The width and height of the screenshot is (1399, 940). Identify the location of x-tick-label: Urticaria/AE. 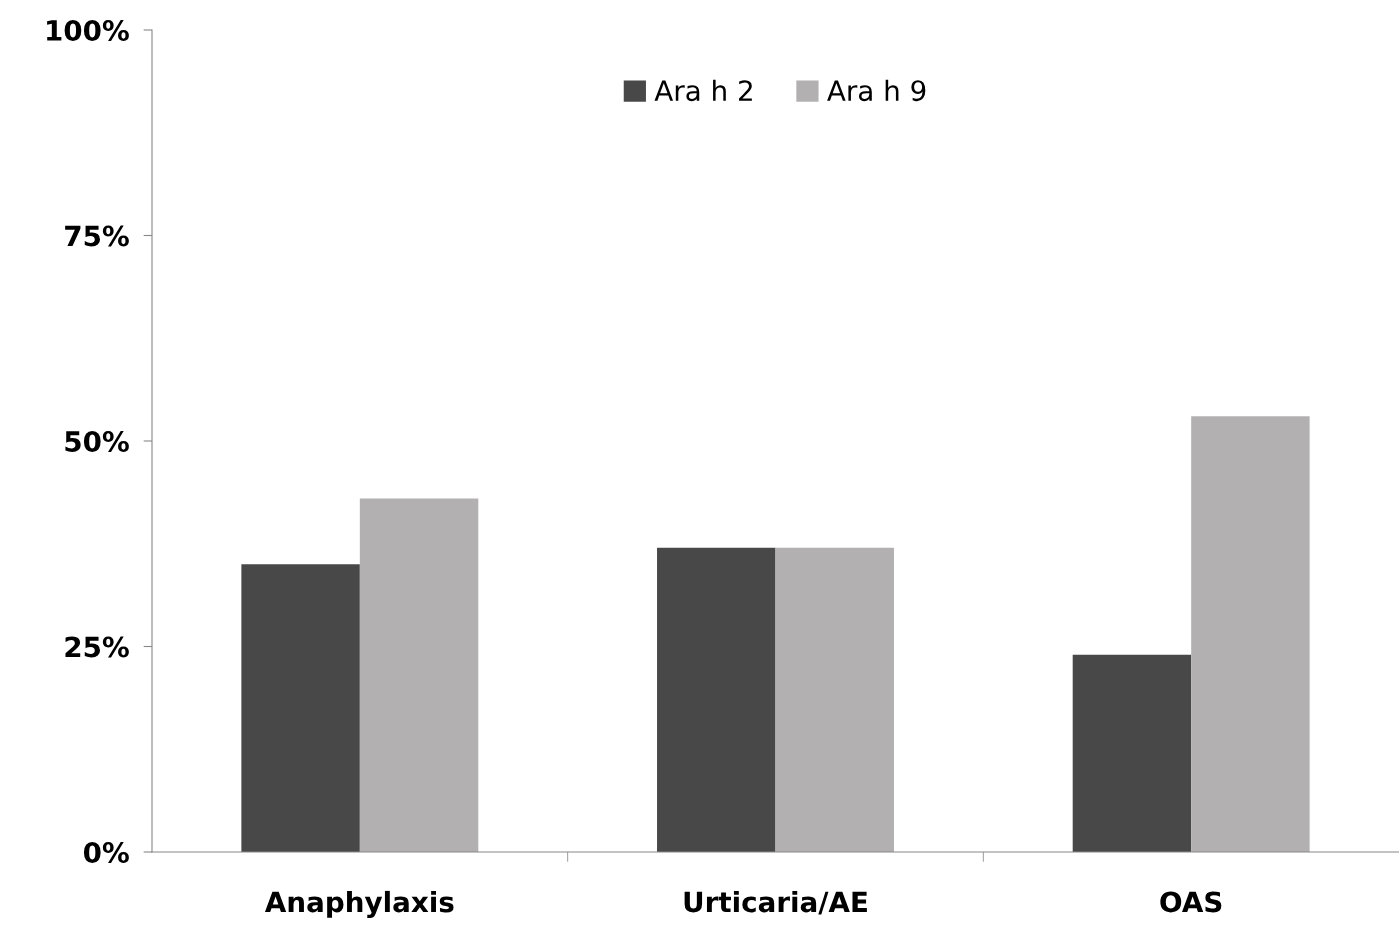
(775, 902).